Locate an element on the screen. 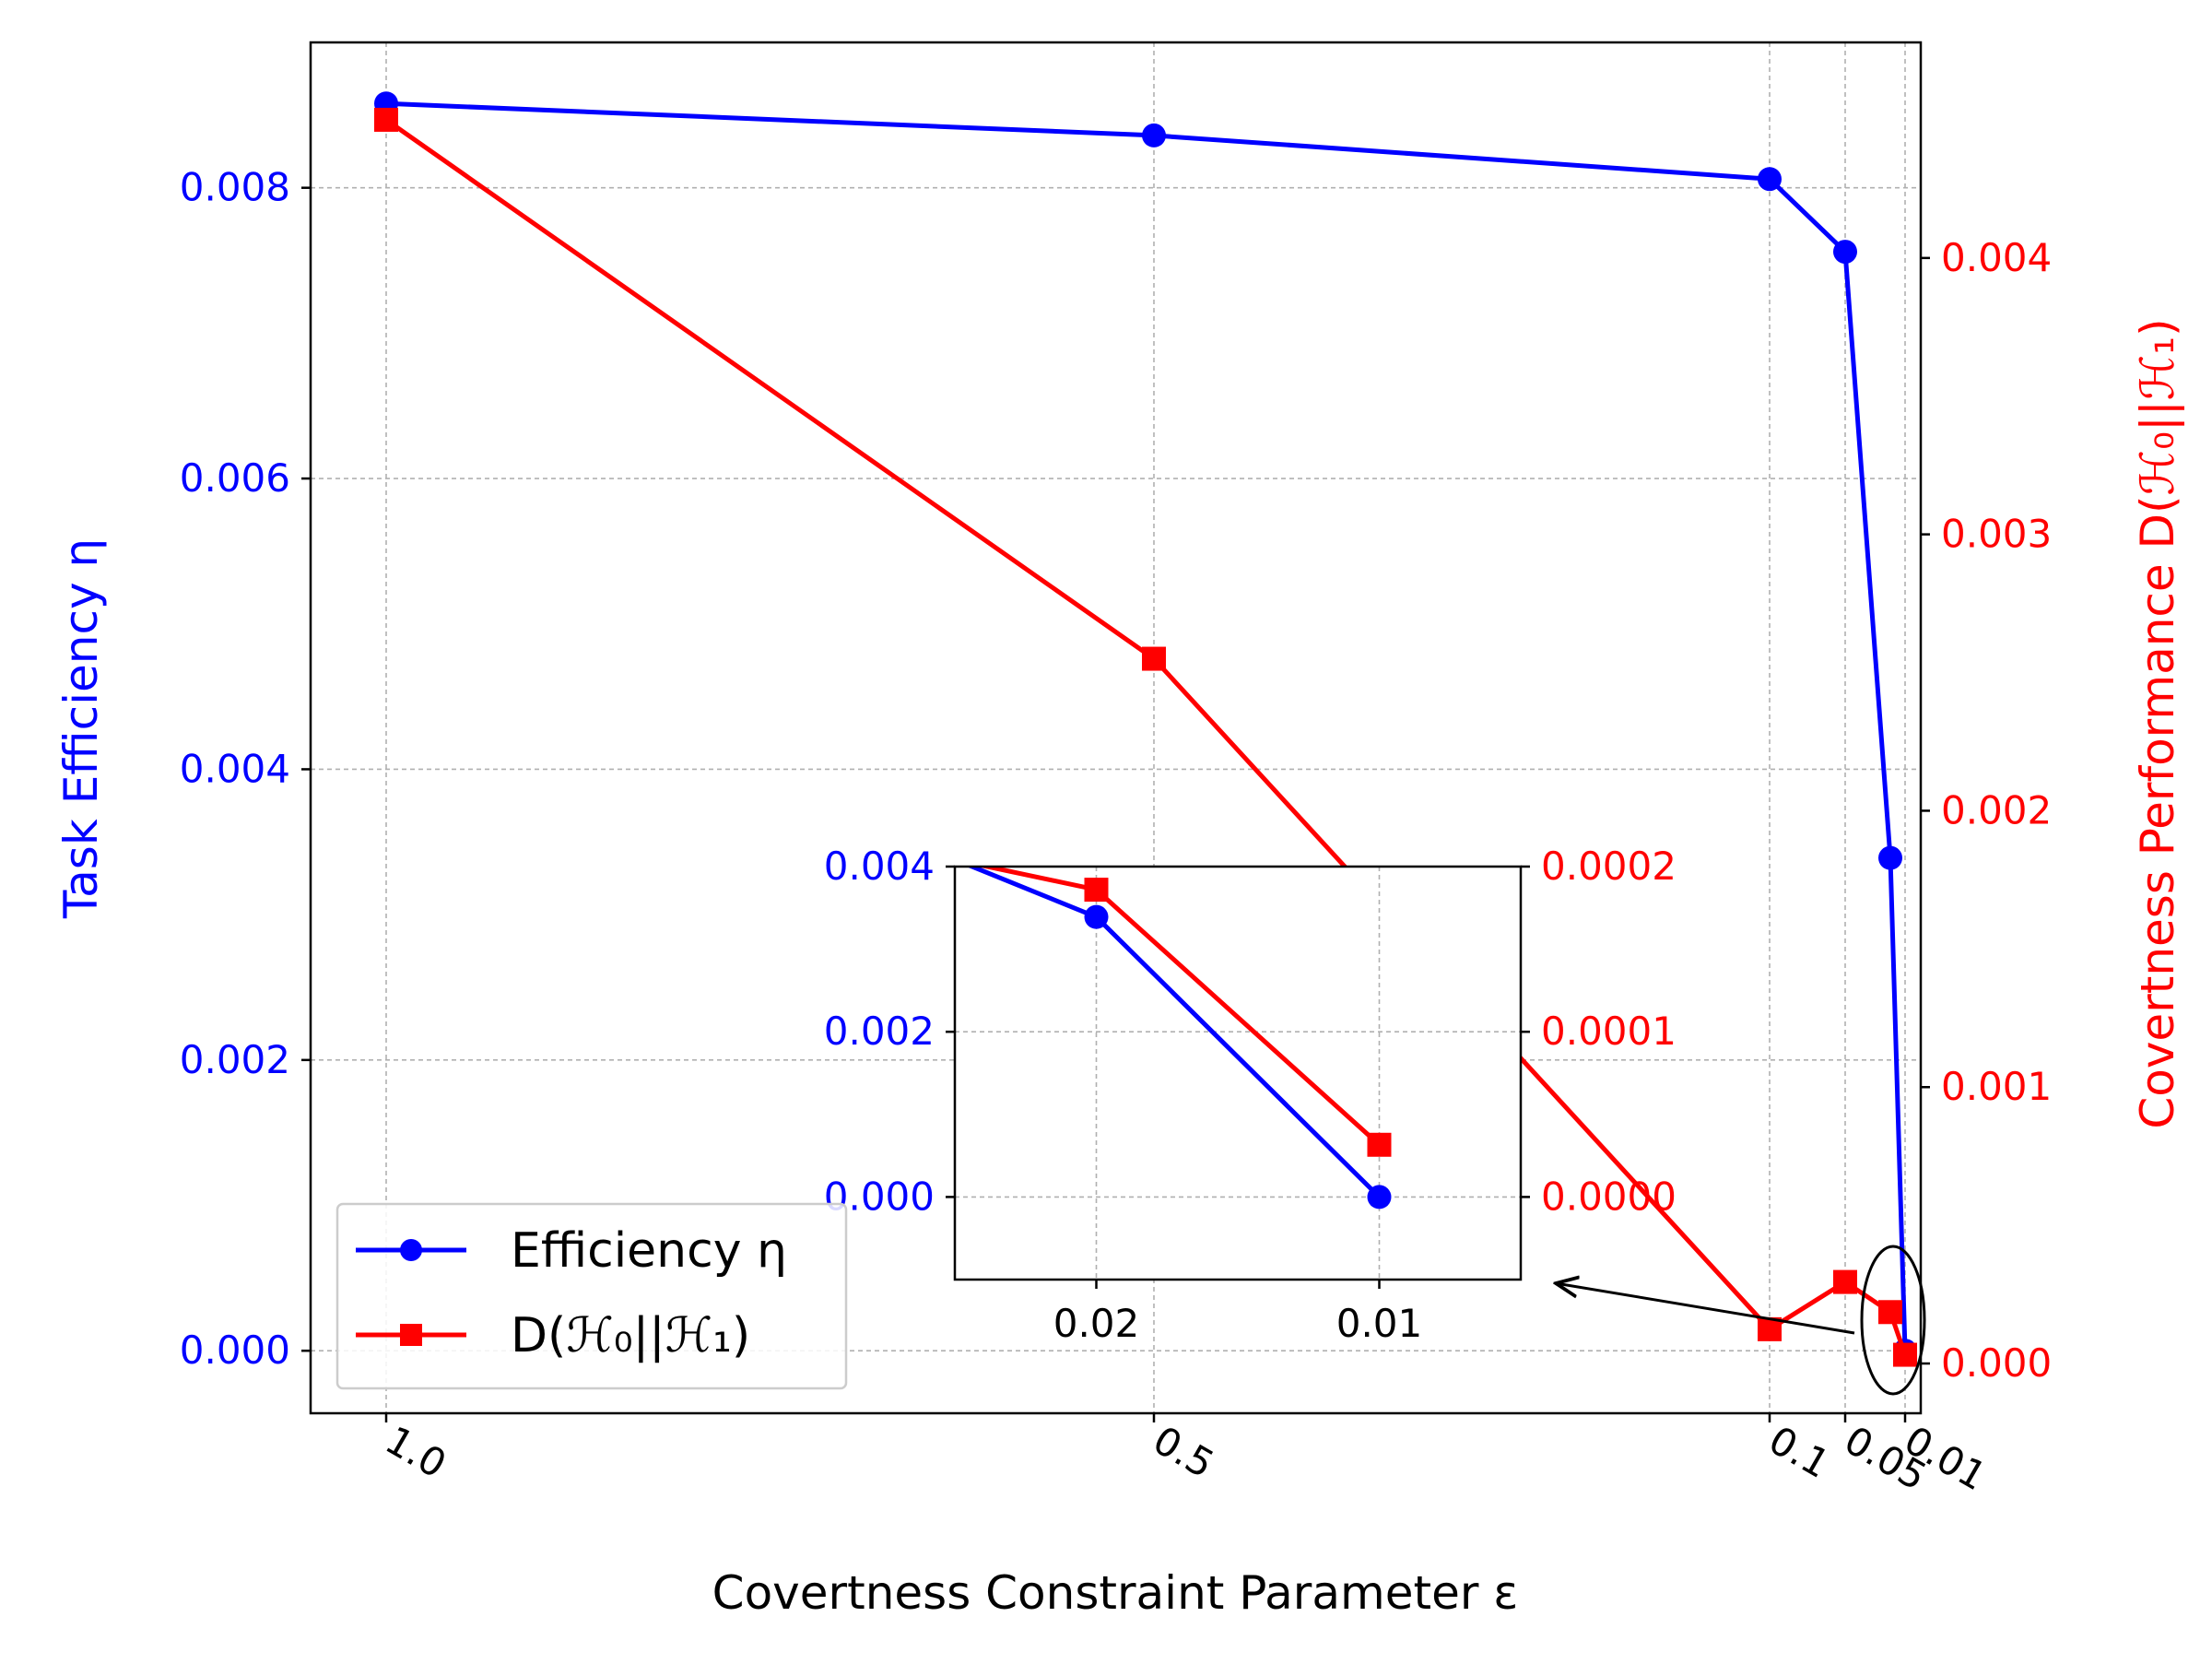  legend: Efficiency η D(ℋ₀||ℋ₁) is located at coordinates (591, 1296).